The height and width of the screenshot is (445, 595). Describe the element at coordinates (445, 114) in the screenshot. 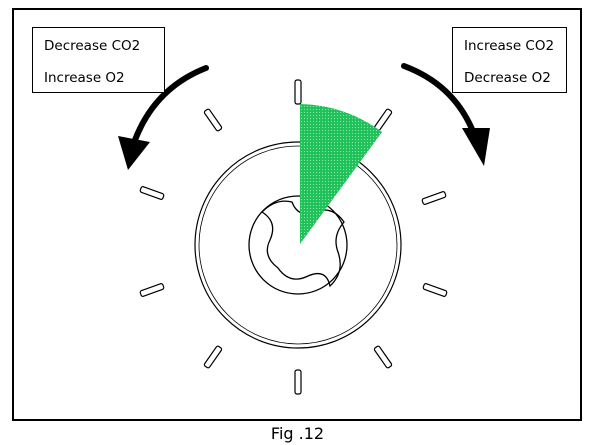

I see `curved-arrow-clockwise-icon` at that location.